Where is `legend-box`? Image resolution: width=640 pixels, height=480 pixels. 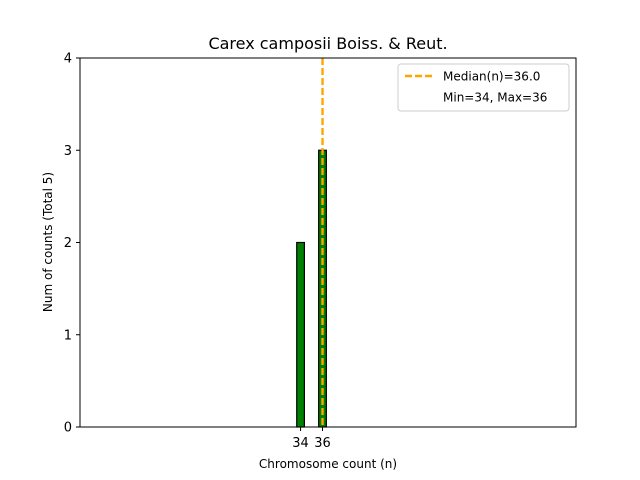
legend-box is located at coordinates (483, 87).